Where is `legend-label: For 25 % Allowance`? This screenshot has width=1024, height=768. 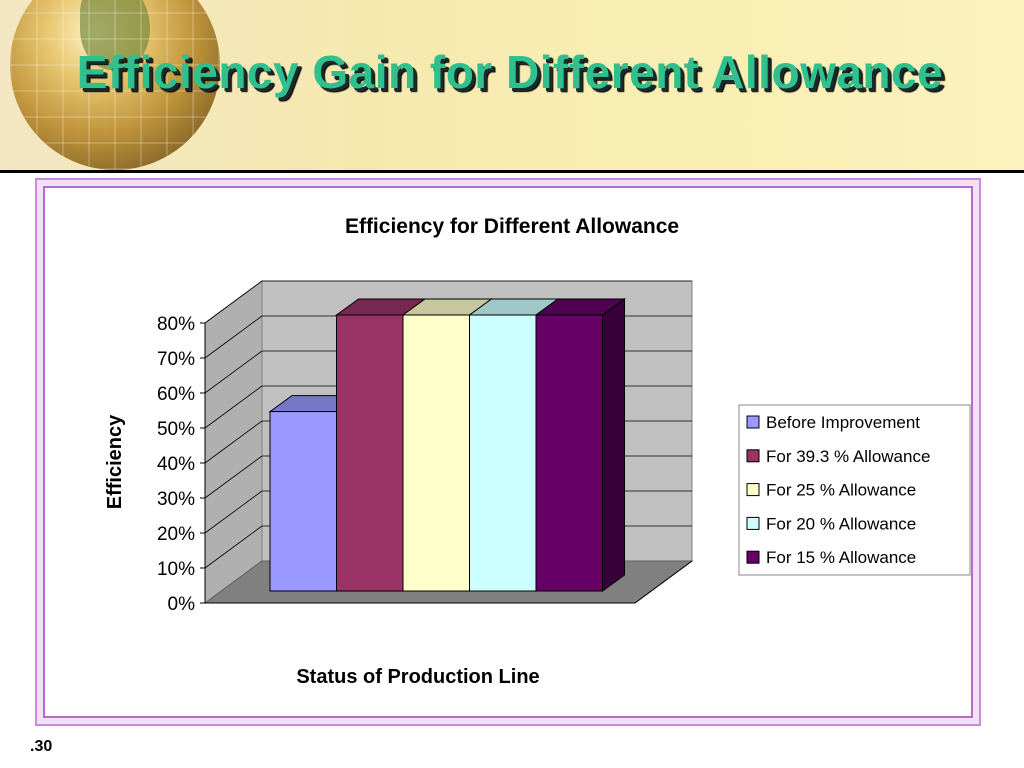
legend-label: For 25 % Allowance is located at coordinates (841, 490).